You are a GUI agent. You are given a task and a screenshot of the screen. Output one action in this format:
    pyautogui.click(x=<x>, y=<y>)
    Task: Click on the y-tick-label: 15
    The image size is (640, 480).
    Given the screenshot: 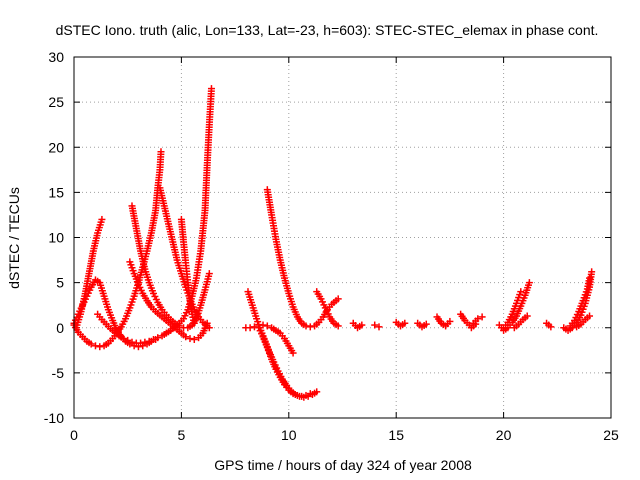 What is the action you would take?
    pyautogui.click(x=56, y=192)
    